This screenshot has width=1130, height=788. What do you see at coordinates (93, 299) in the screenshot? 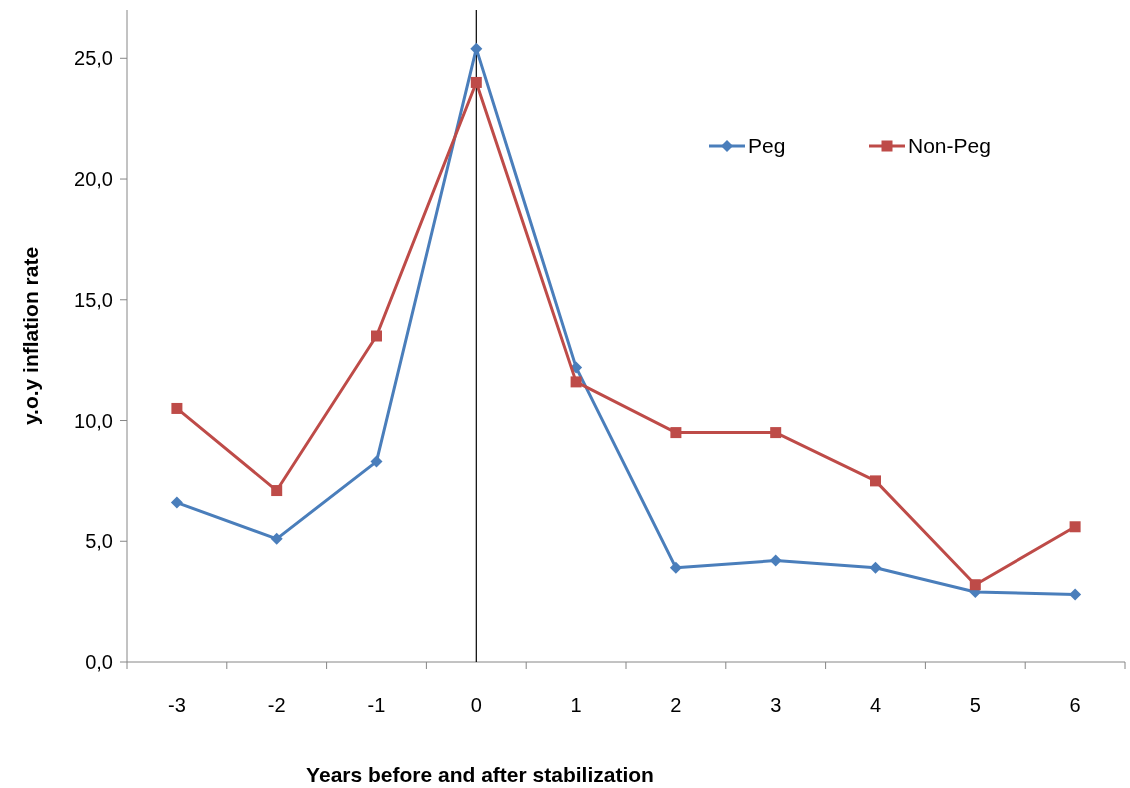
I see `y-tick-label: 15,0` at bounding box center [93, 299].